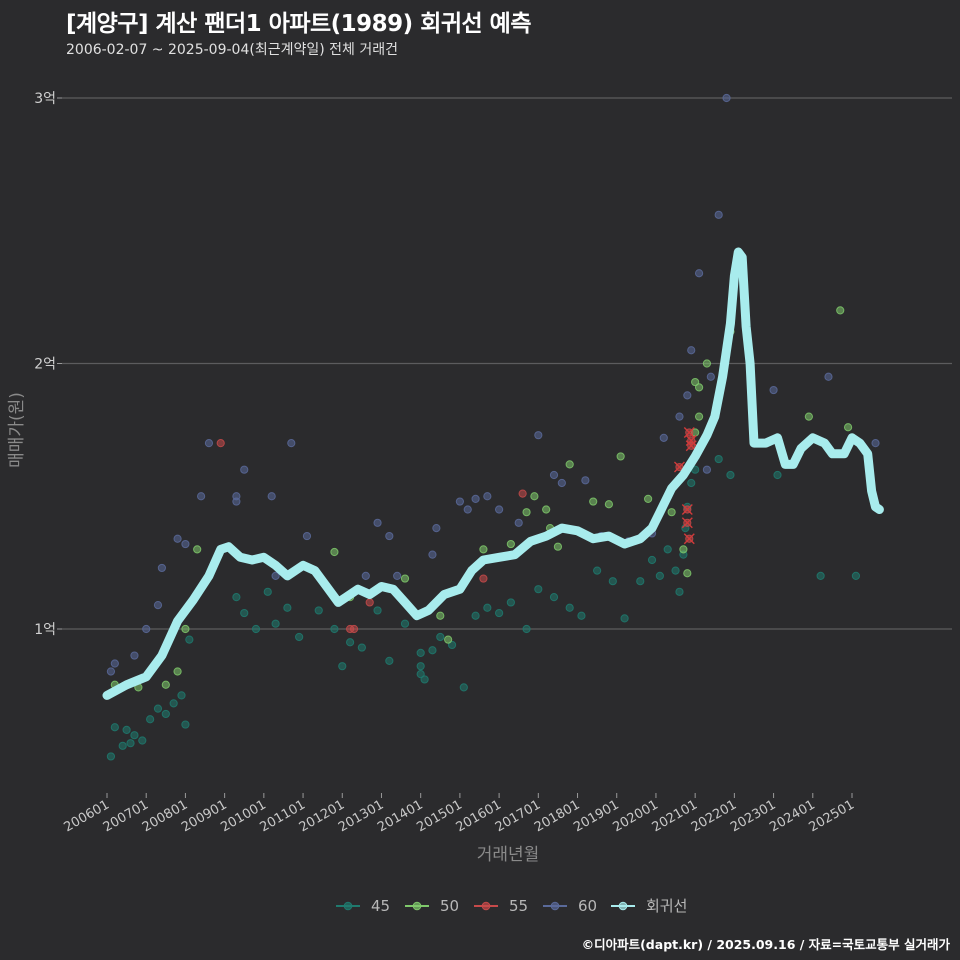 The width and height of the screenshot is (960, 960). Describe the element at coordinates (570, 906) in the screenshot. I see `legend-item-3: 60` at that location.